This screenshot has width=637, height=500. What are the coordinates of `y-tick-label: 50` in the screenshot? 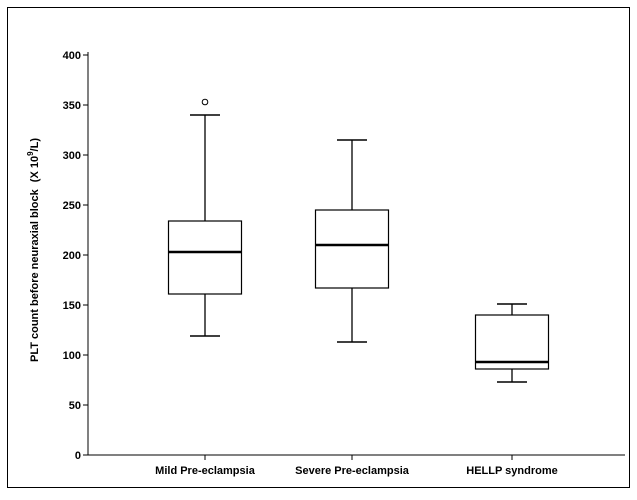 It's located at (75, 406).